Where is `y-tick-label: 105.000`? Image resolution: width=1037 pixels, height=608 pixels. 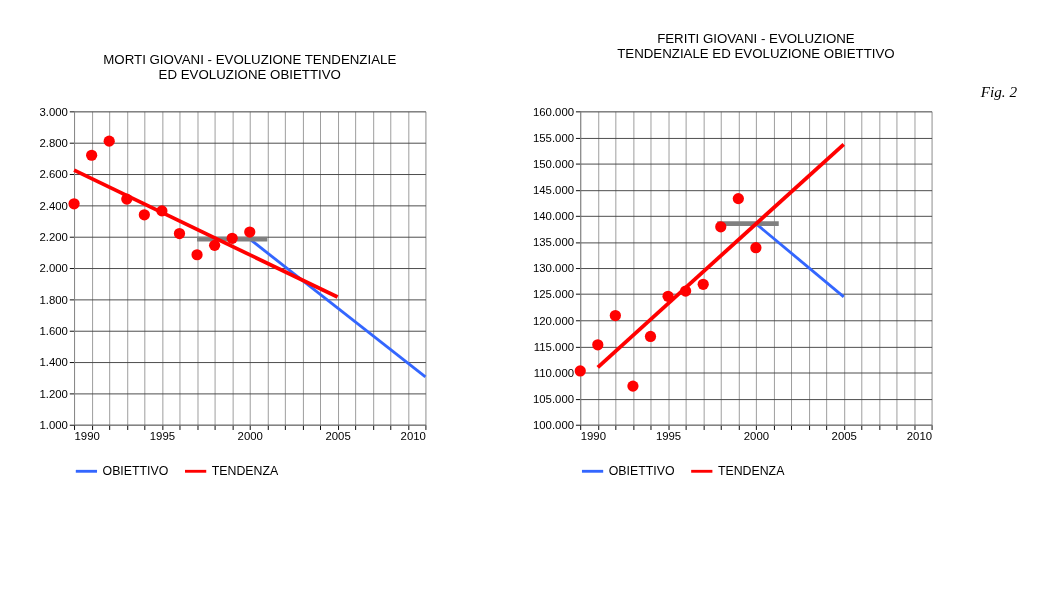 y-tick-label: 105.000 is located at coordinates (553, 398).